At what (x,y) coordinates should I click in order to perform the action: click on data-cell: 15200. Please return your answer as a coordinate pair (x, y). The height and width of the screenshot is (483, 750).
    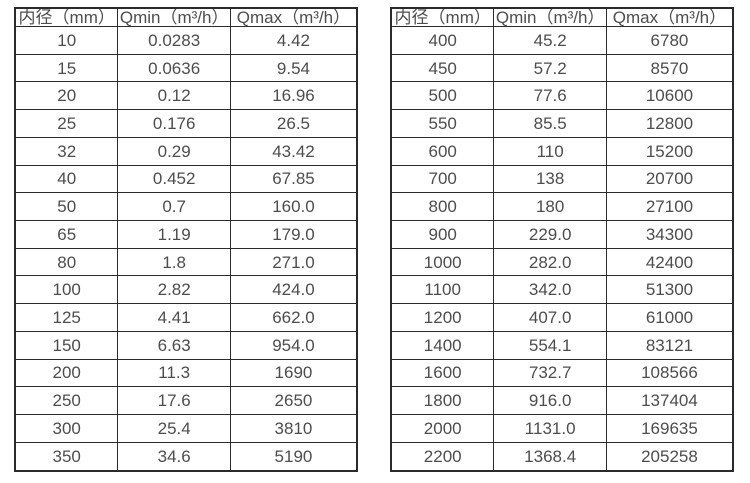
    Looking at the image, I should click on (669, 151).